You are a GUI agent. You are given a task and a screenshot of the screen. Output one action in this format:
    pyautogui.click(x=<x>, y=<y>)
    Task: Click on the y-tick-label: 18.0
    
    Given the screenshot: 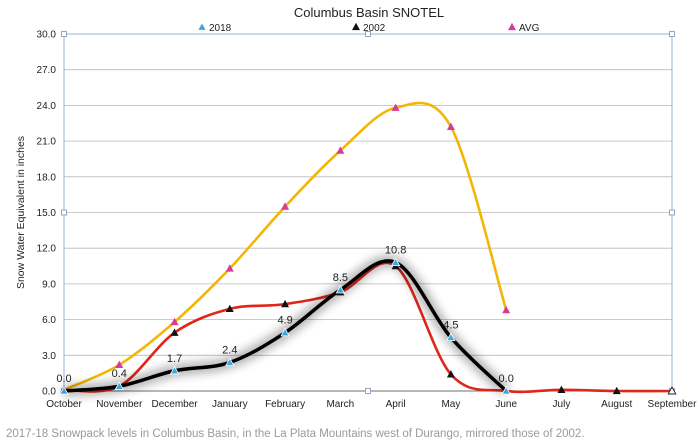 What is the action you would take?
    pyautogui.click(x=47, y=177)
    